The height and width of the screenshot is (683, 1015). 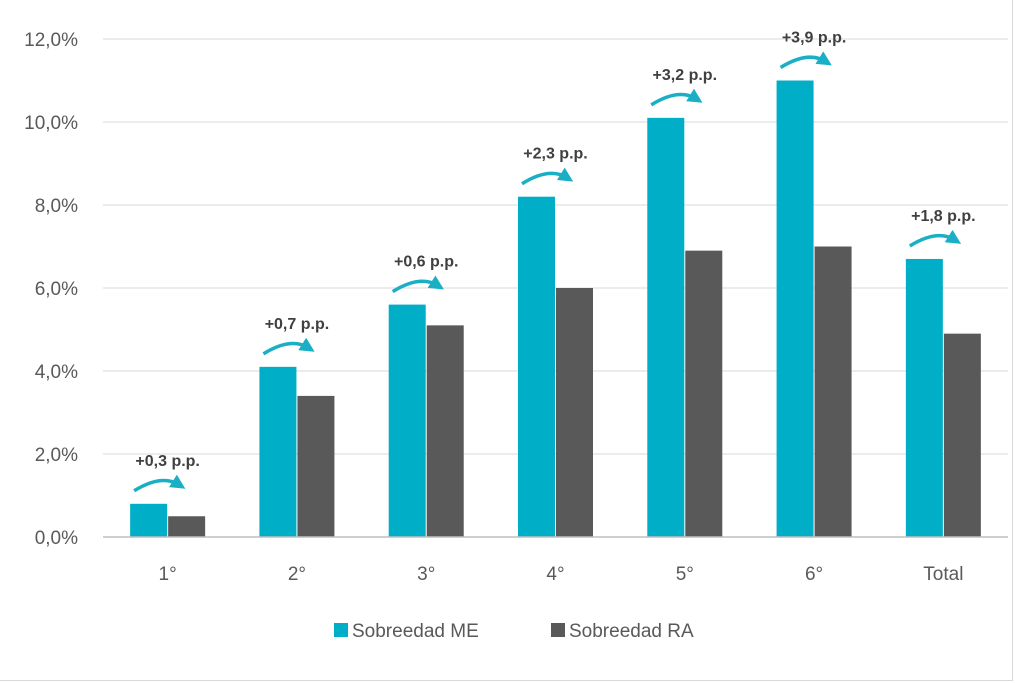 I want to click on x-tick-label: 6°, so click(x=814, y=574).